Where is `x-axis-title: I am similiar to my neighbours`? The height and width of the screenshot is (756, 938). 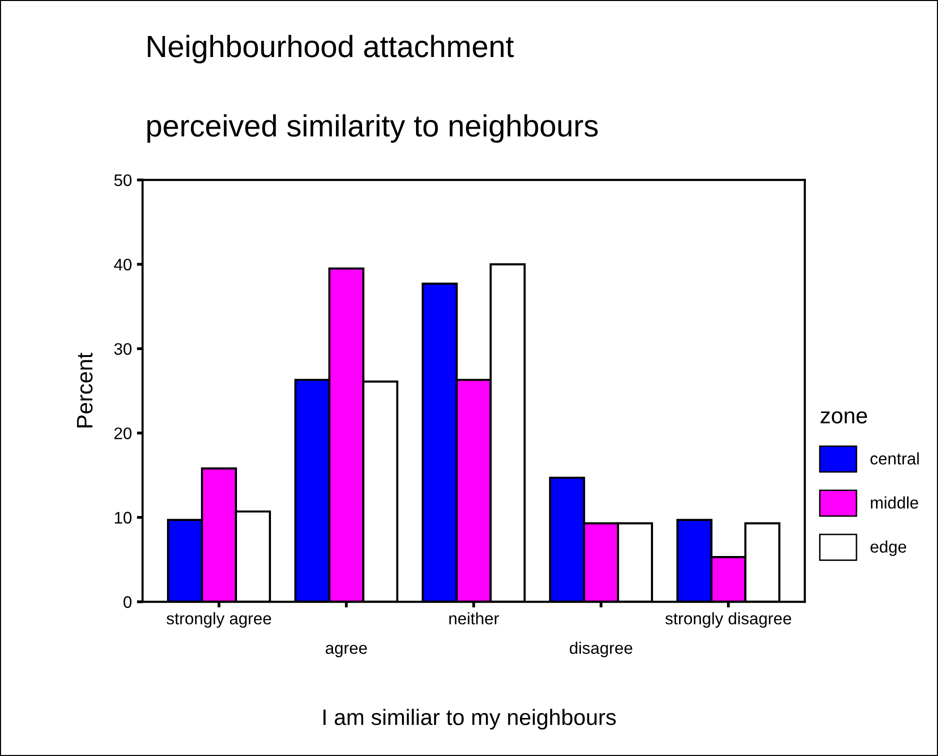
x-axis-title: I am similiar to my neighbours is located at coordinates (469, 719).